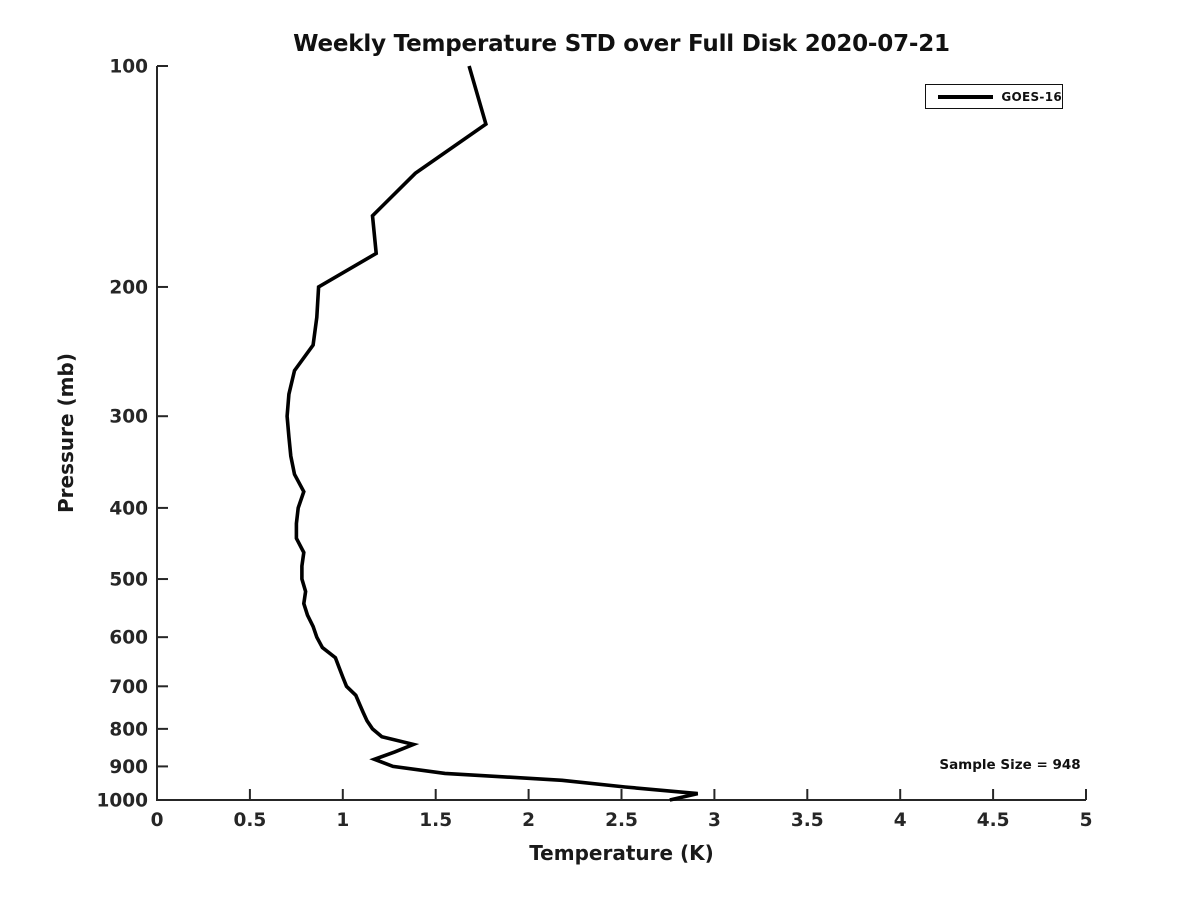  What do you see at coordinates (621, 820) in the screenshot?
I see `x-tick-label: 2.5` at bounding box center [621, 820].